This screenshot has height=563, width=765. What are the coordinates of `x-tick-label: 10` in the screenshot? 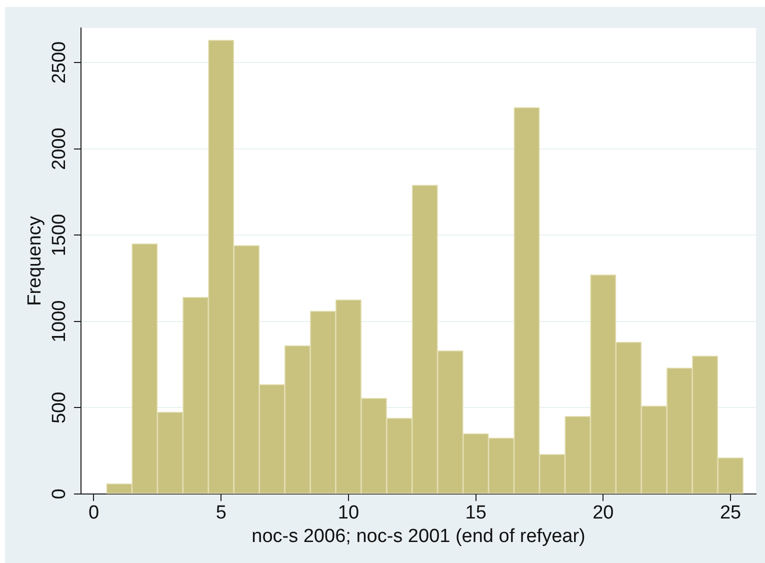 It's located at (349, 513).